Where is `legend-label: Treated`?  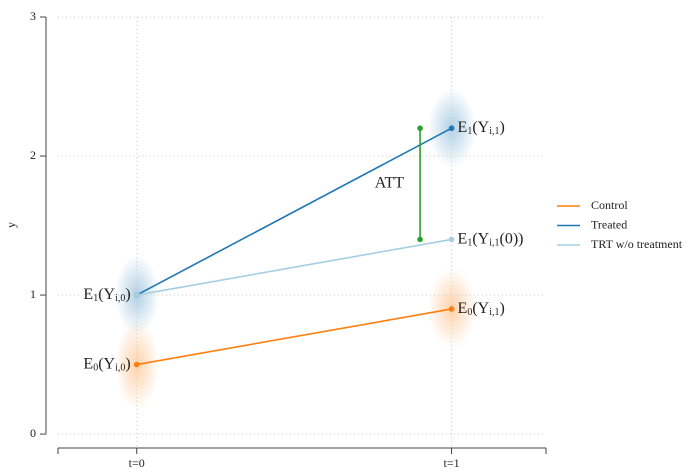
legend-label: Treated is located at coordinates (609, 224).